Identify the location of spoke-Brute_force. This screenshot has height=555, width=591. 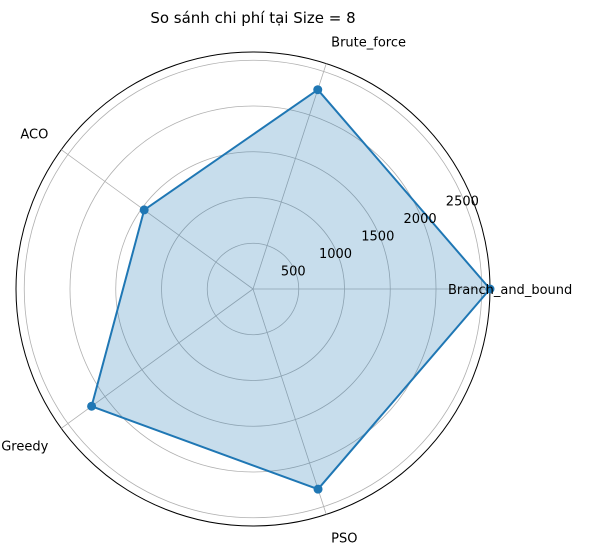
(289, 176).